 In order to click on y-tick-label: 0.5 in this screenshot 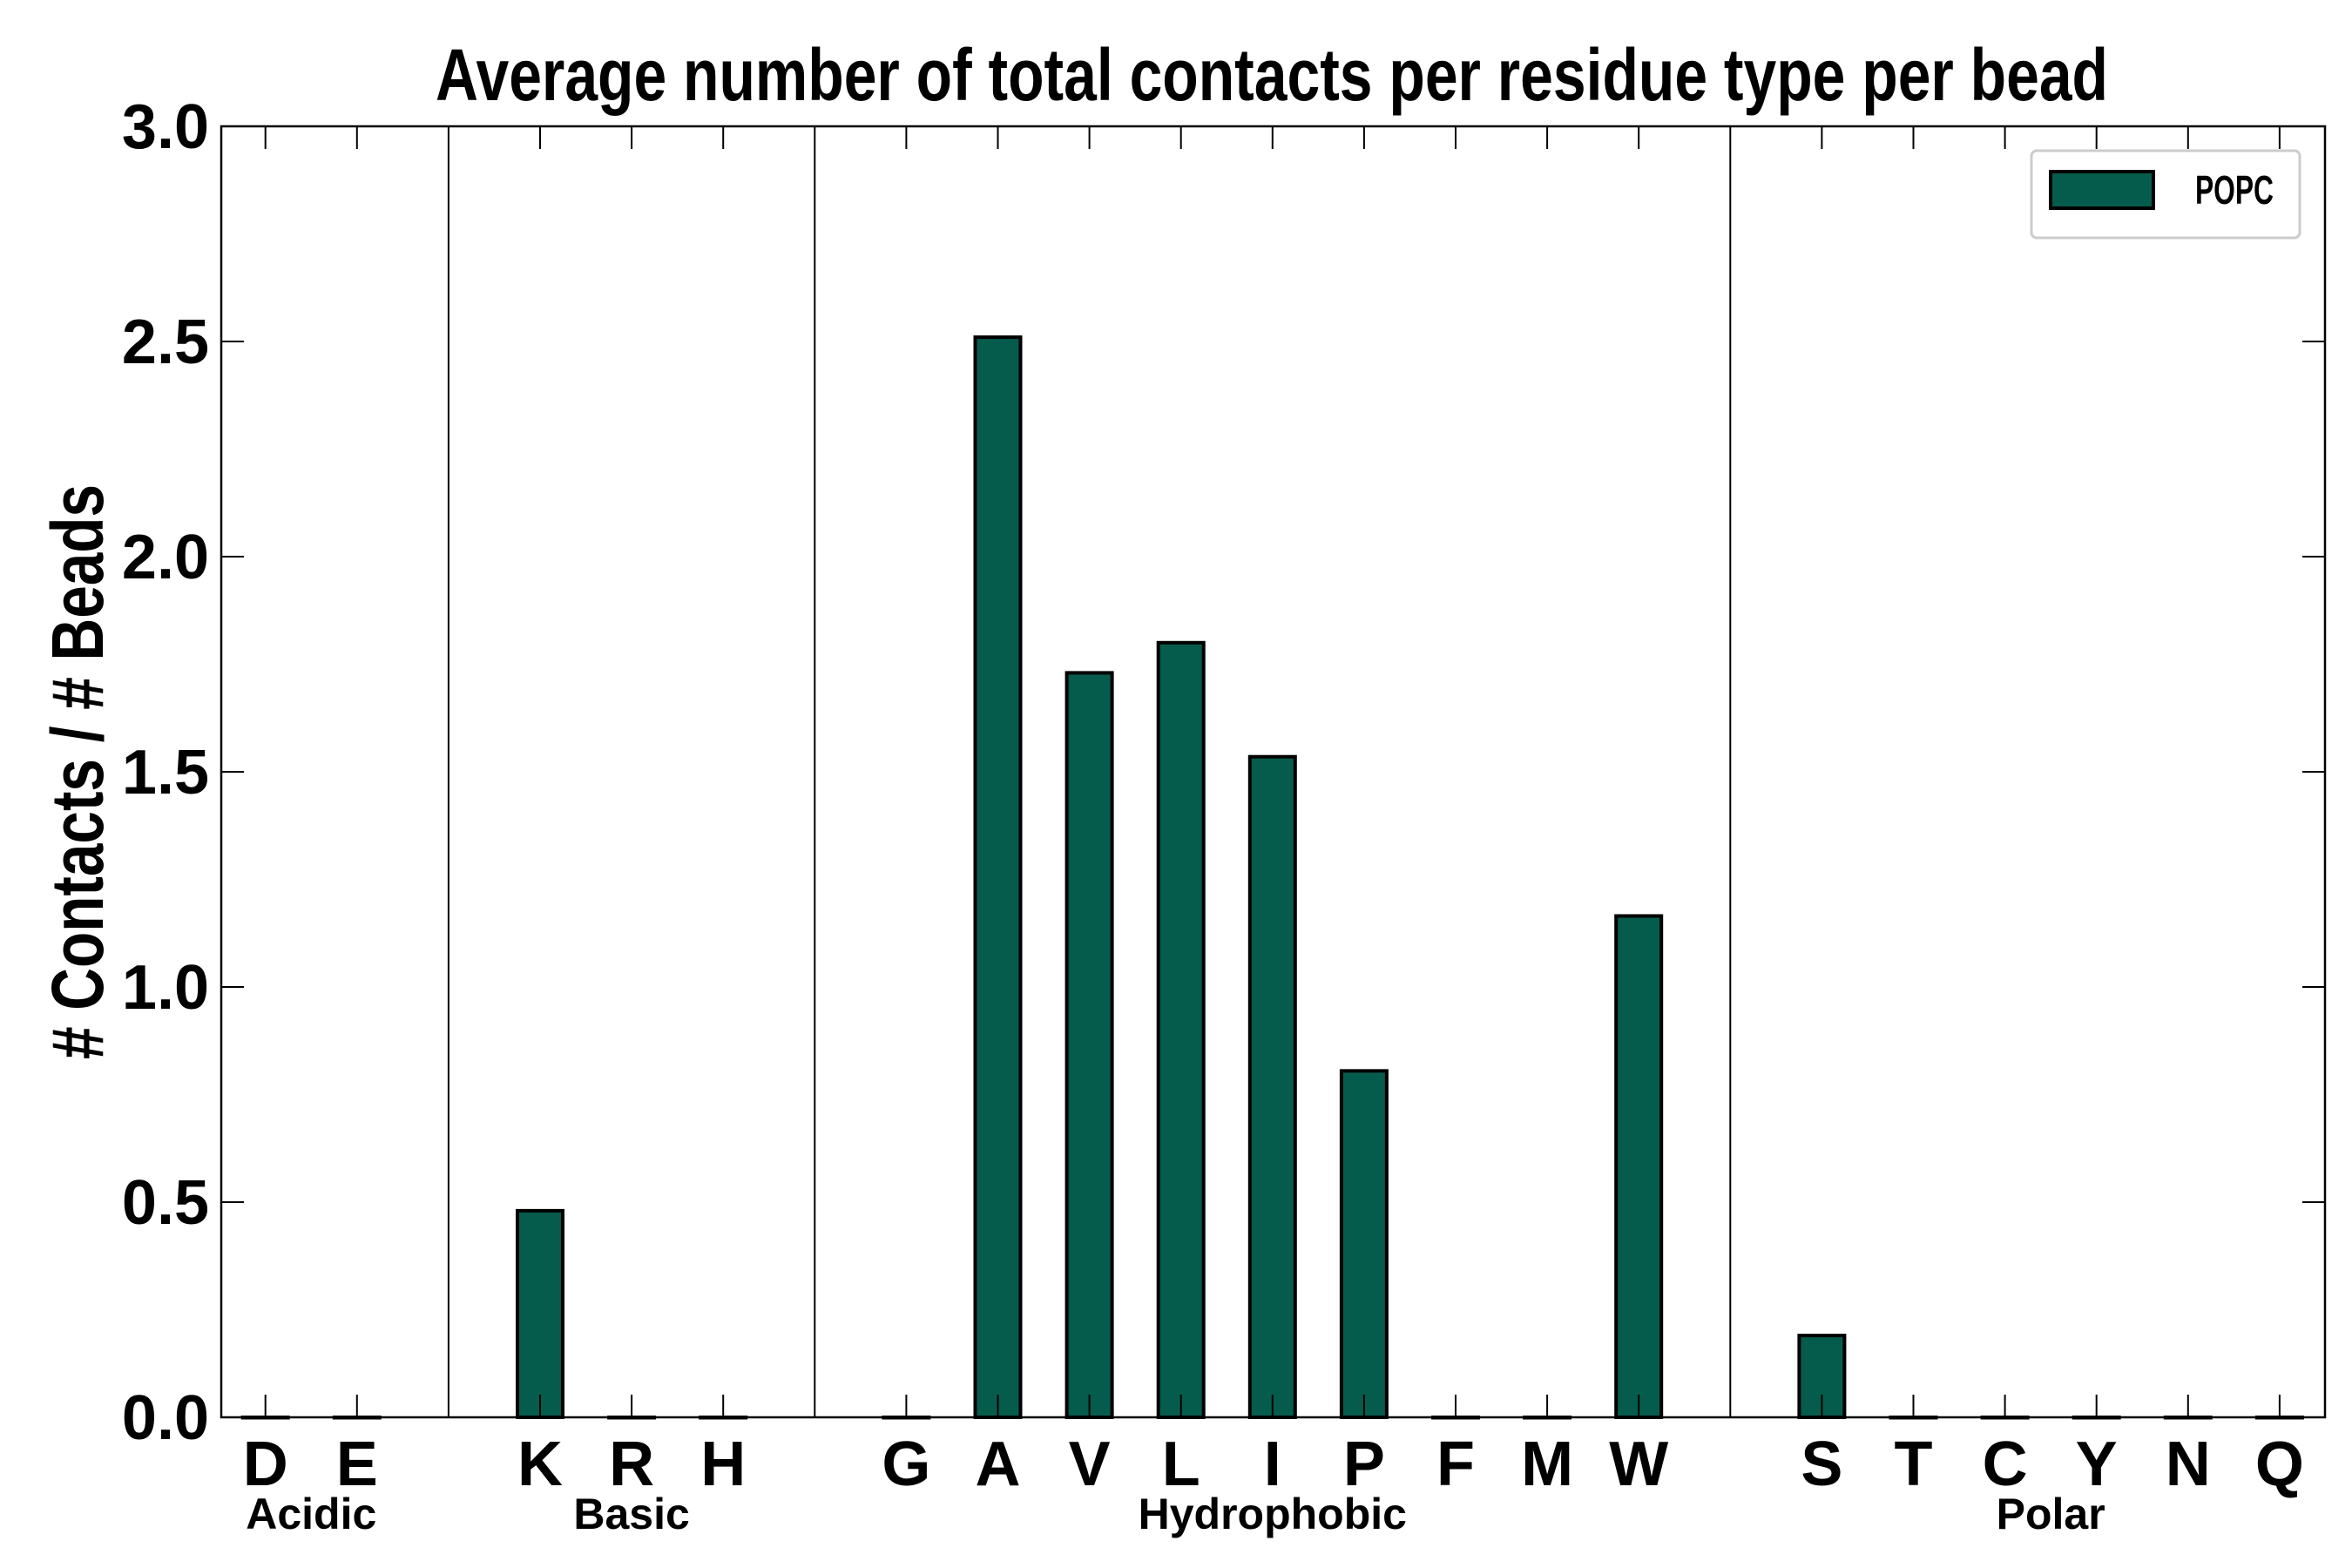, I will do `click(166, 1203)`.